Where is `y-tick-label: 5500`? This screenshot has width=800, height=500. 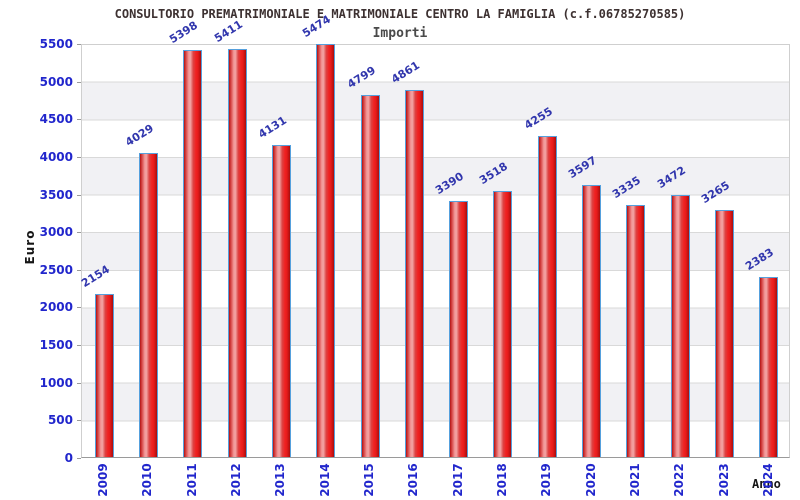
y-tick-label: 5500 is located at coordinates (56, 44).